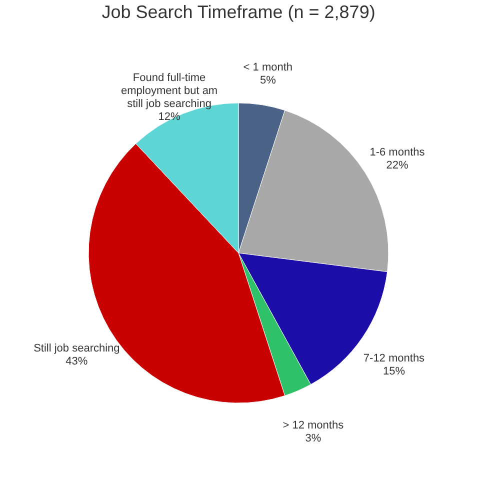 Image resolution: width=477 pixels, height=484 pixels. I want to click on slice-label: 1-6 months, so click(398, 152).